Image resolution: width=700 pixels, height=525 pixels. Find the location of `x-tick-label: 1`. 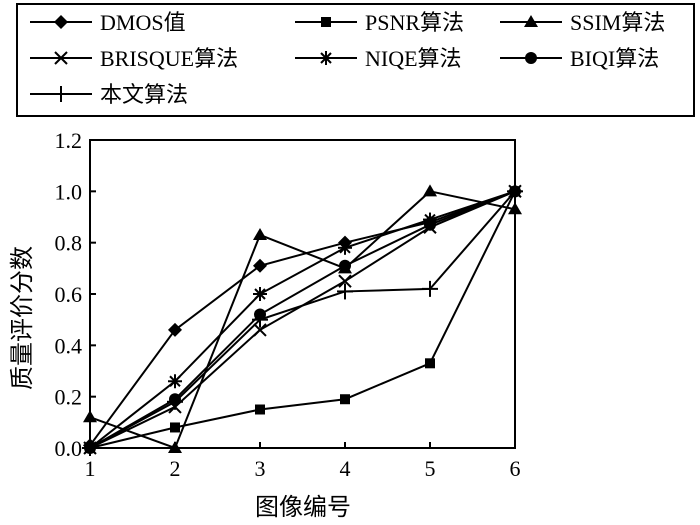

x-tick-label: 1 is located at coordinates (90, 468).